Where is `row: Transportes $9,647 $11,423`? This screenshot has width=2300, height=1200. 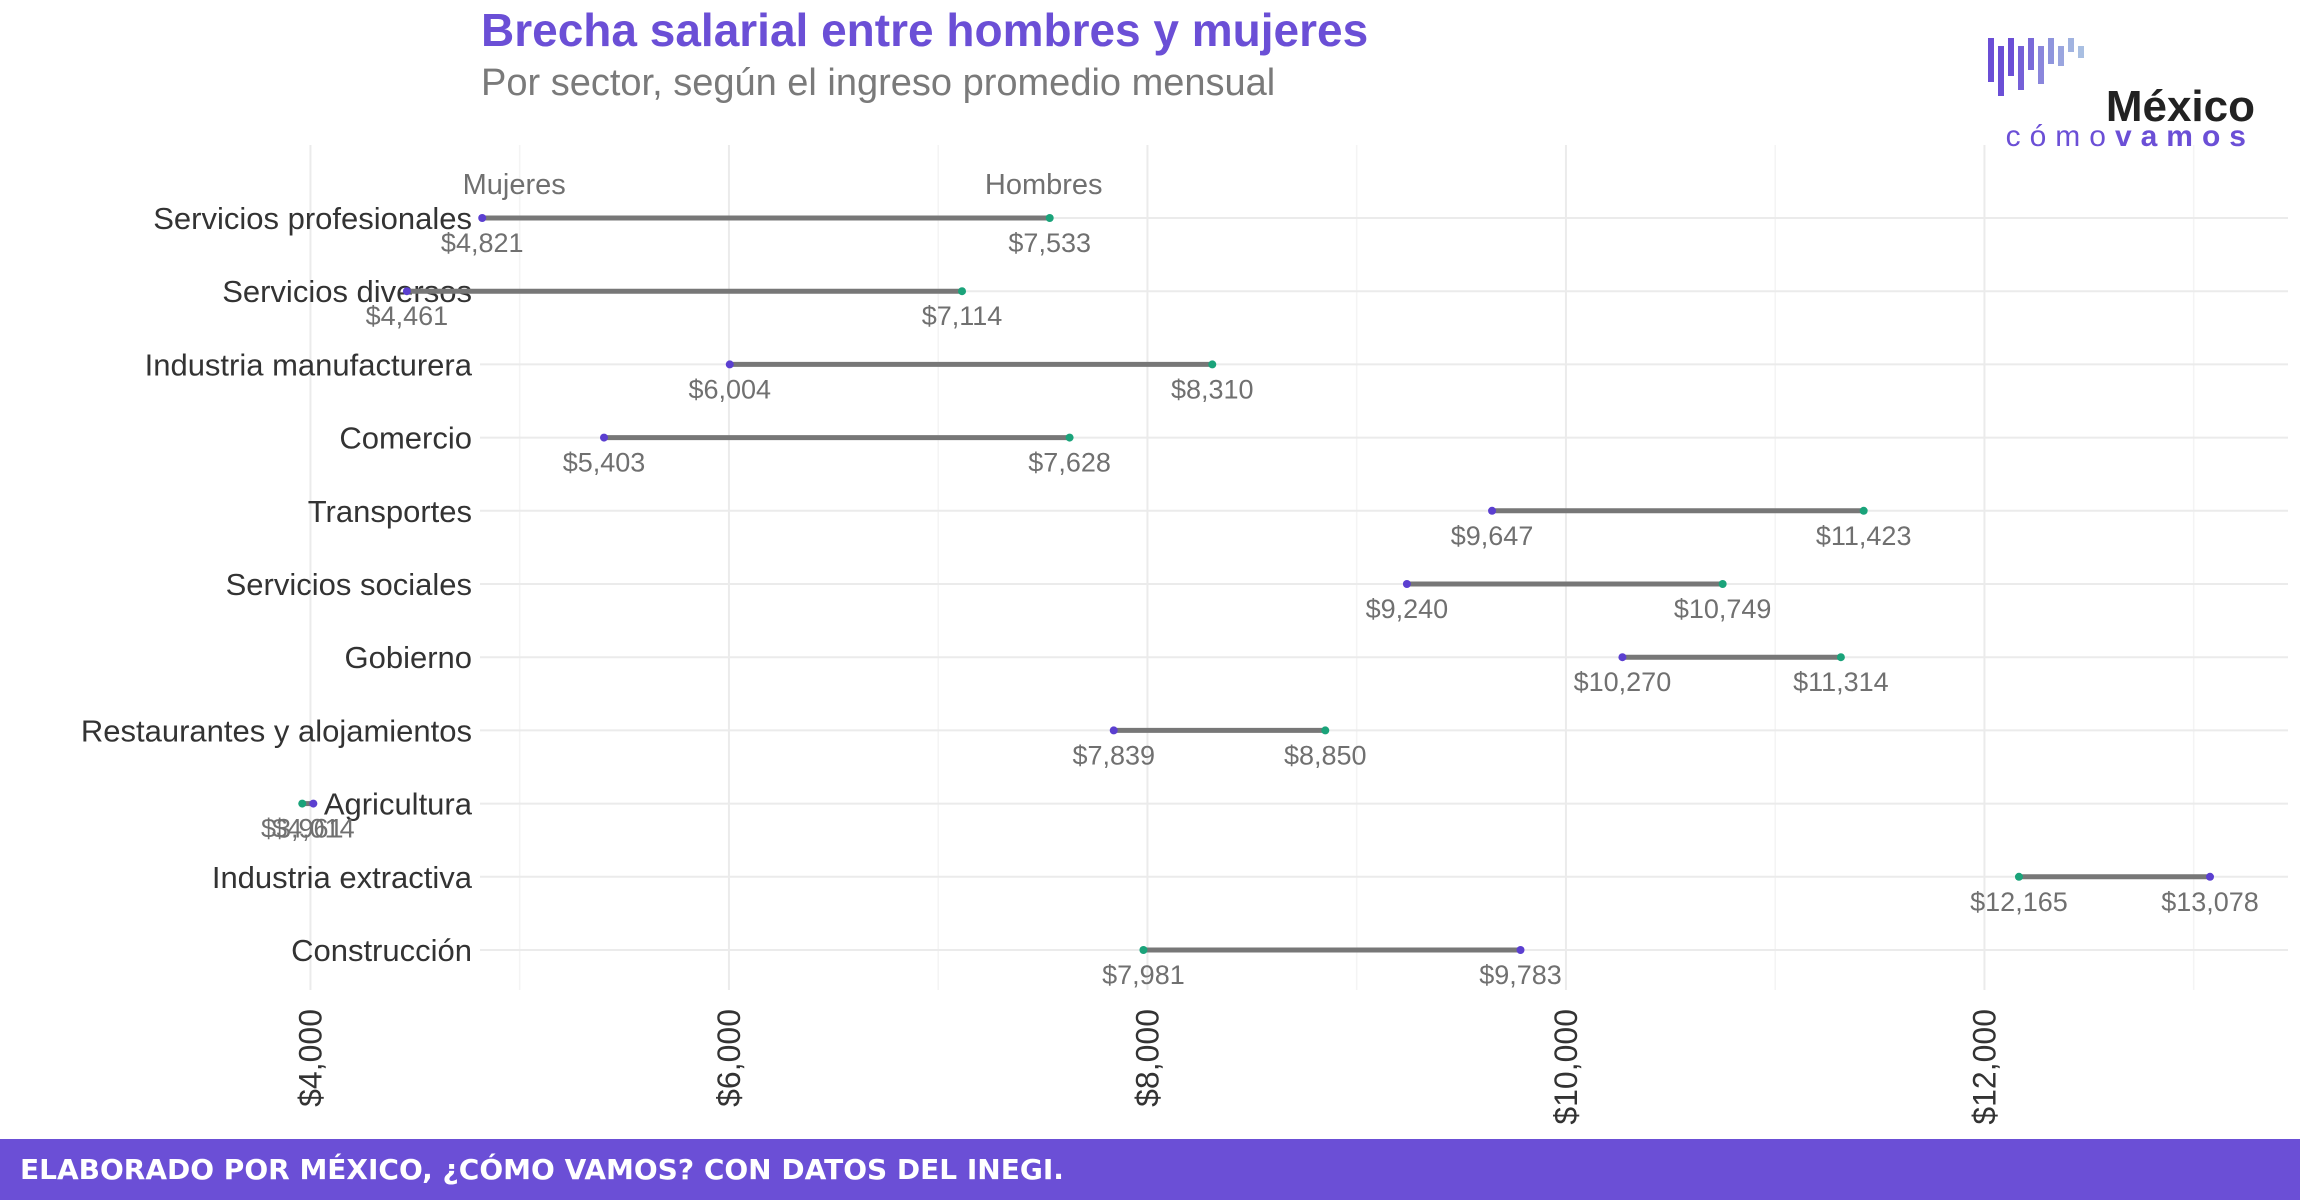 row: Transportes $9,647 $11,423 is located at coordinates (1110, 522).